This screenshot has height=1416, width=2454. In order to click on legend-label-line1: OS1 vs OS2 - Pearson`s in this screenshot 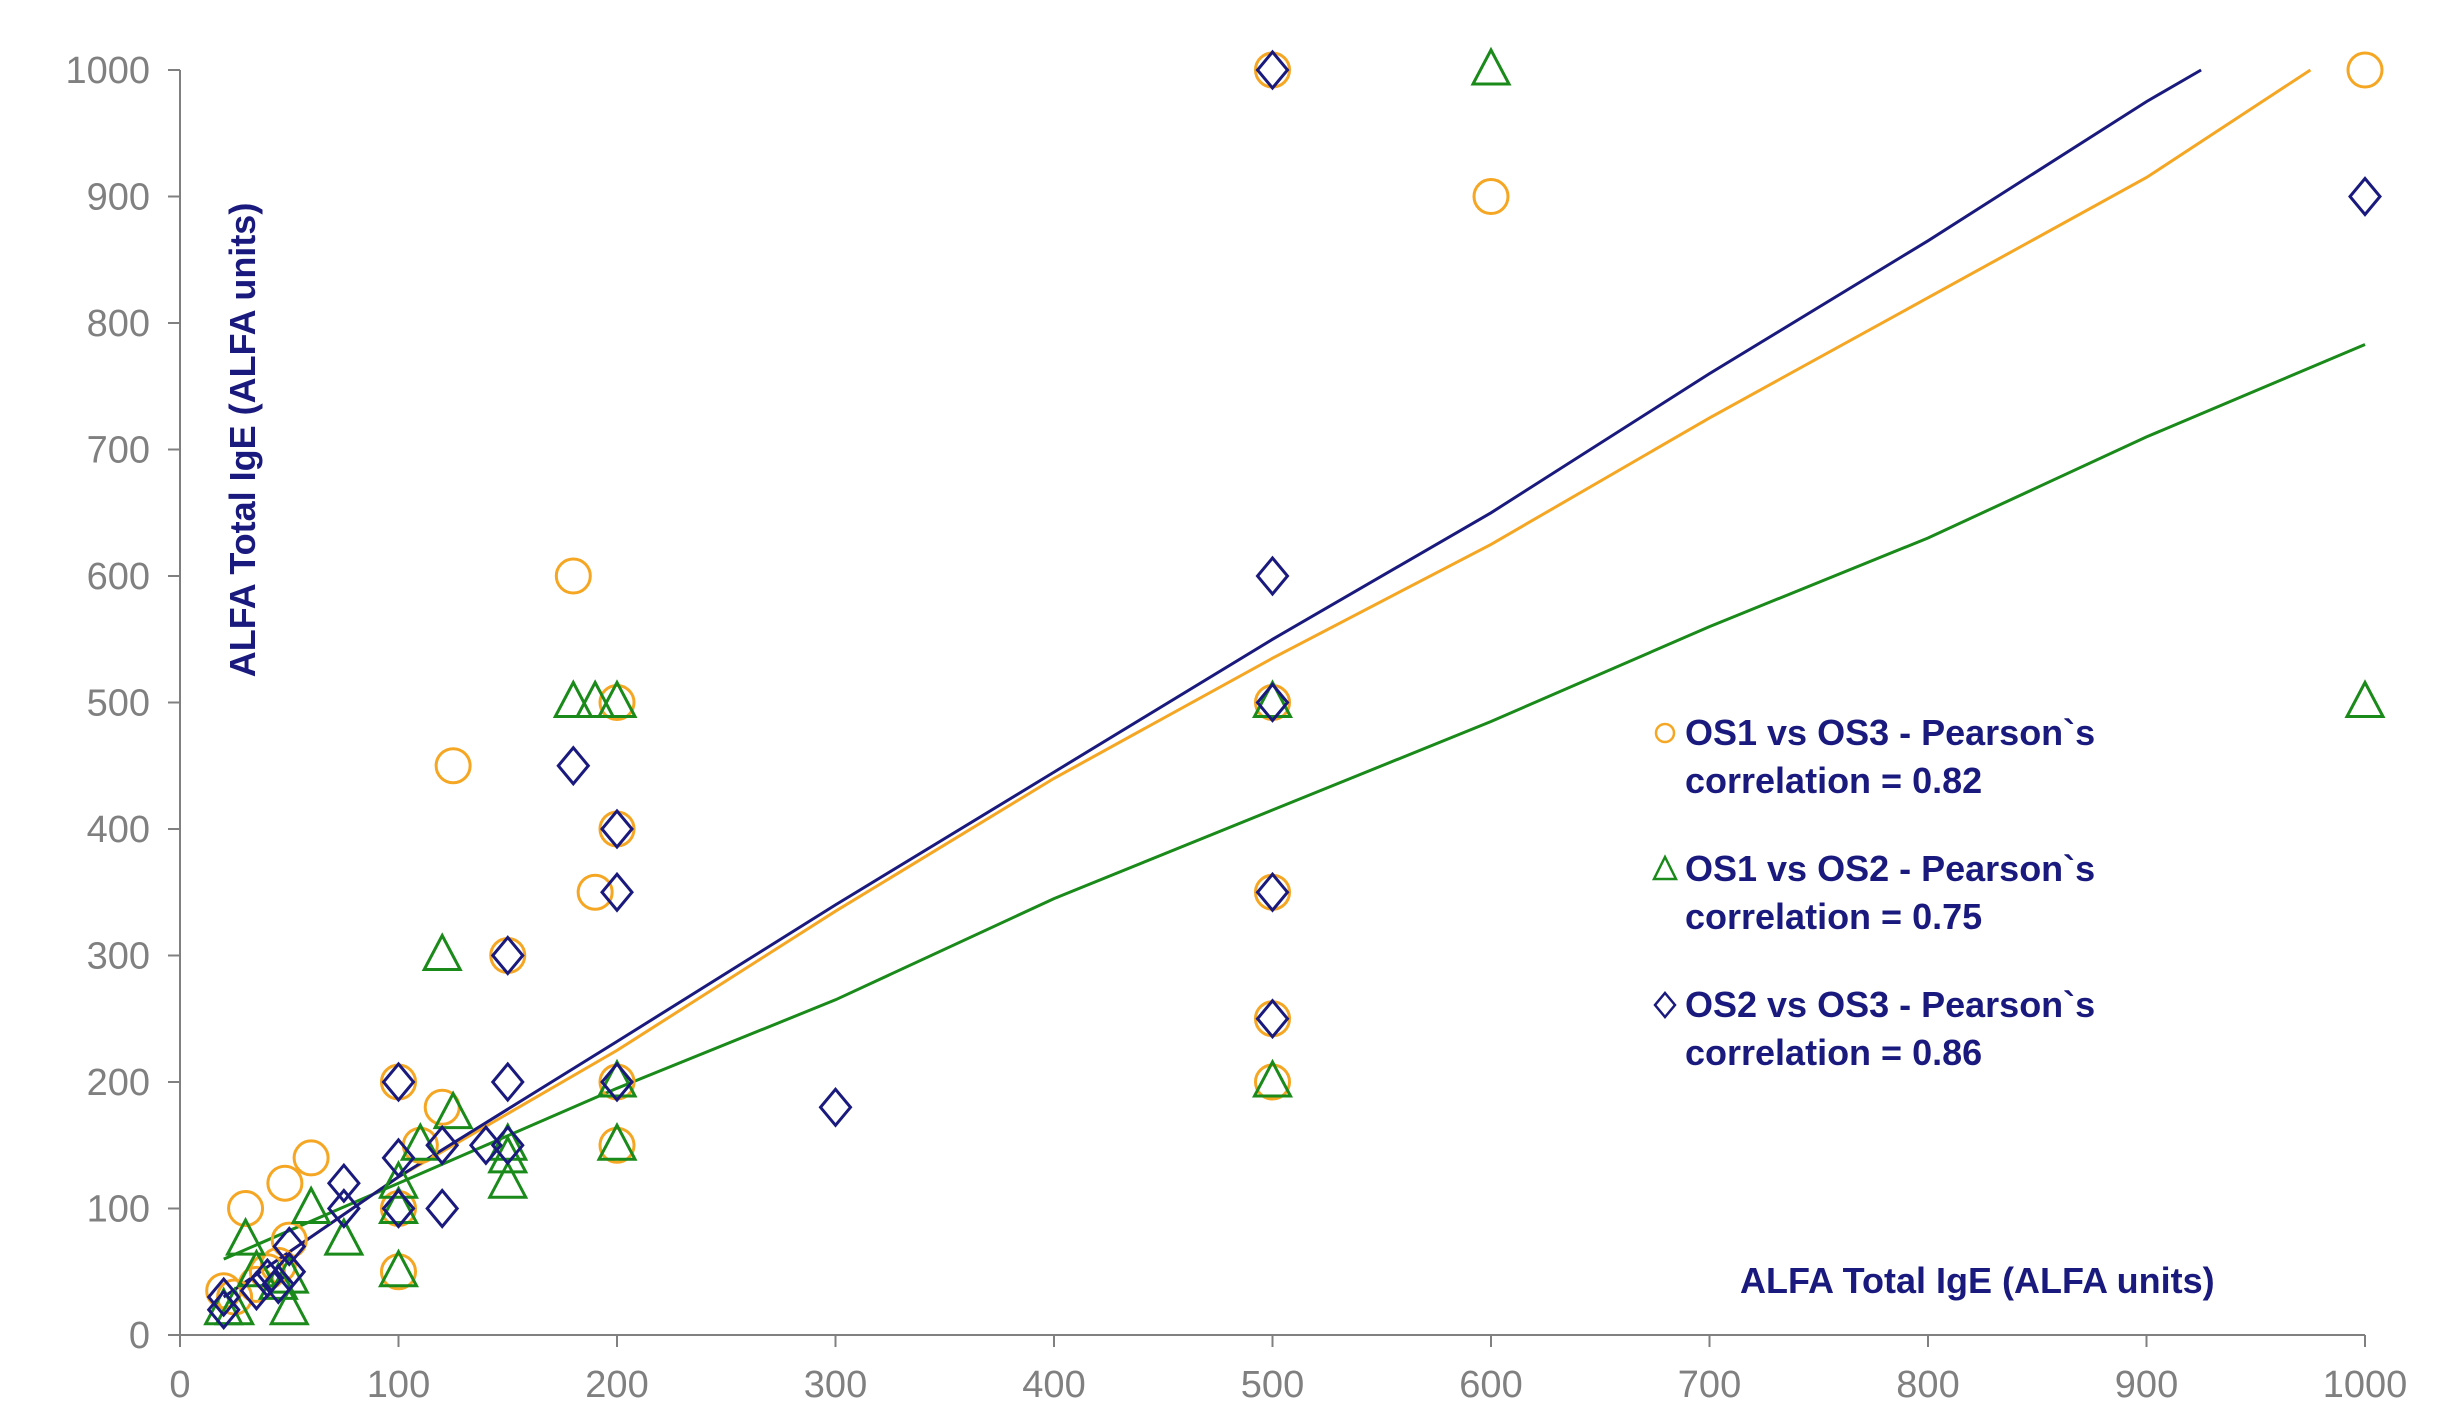, I will do `click(1890, 868)`.